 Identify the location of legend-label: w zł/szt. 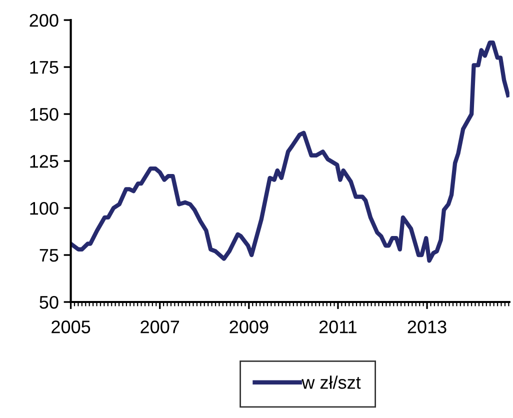
(331, 382).